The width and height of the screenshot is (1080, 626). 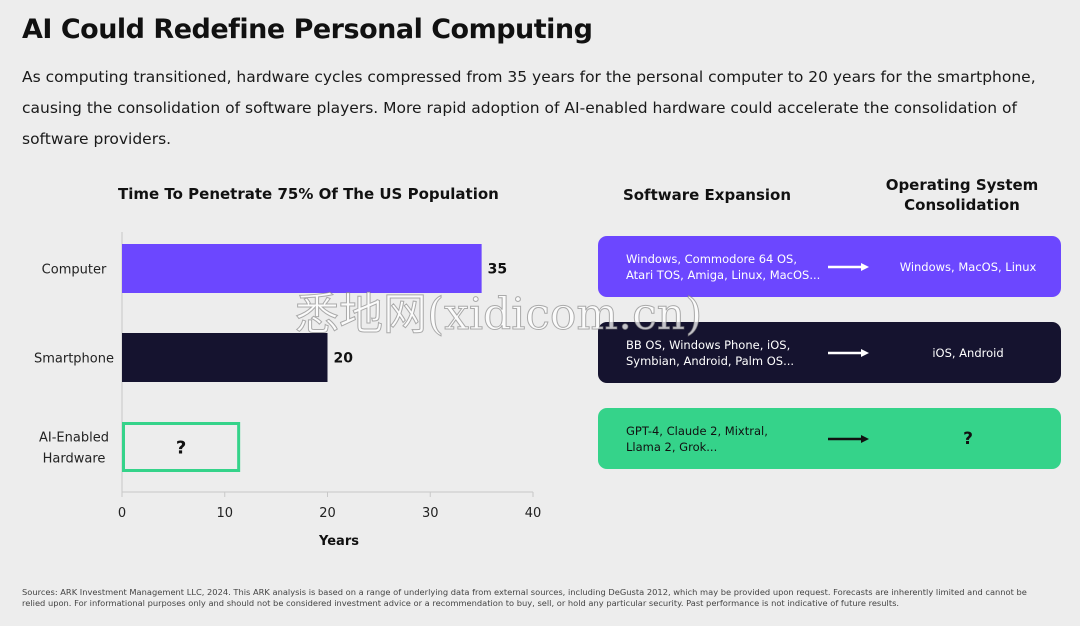 What do you see at coordinates (122, 513) in the screenshot?
I see `x-tick-label: 0` at bounding box center [122, 513].